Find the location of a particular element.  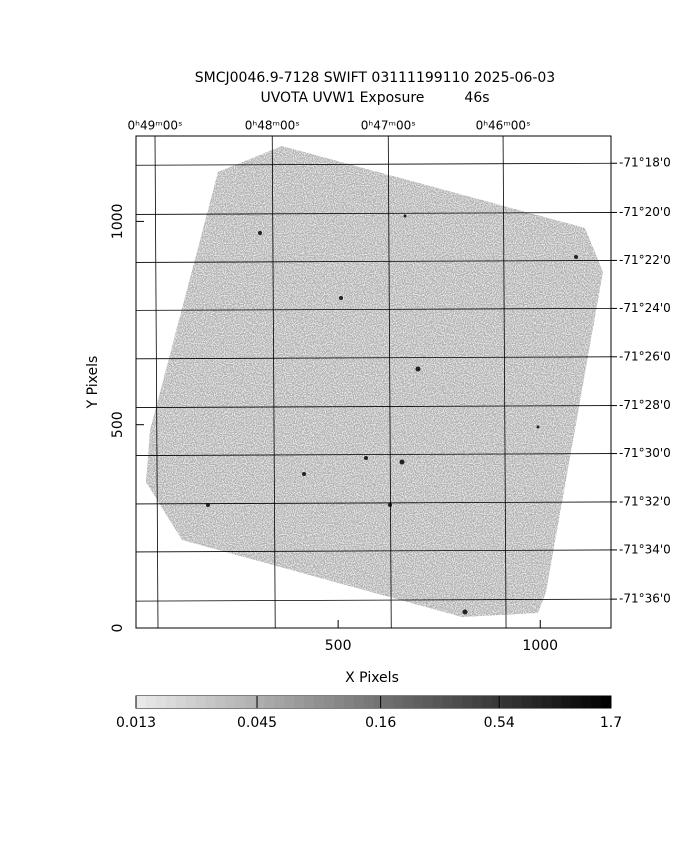

x-tick-label: 1000 is located at coordinates (540, 646).